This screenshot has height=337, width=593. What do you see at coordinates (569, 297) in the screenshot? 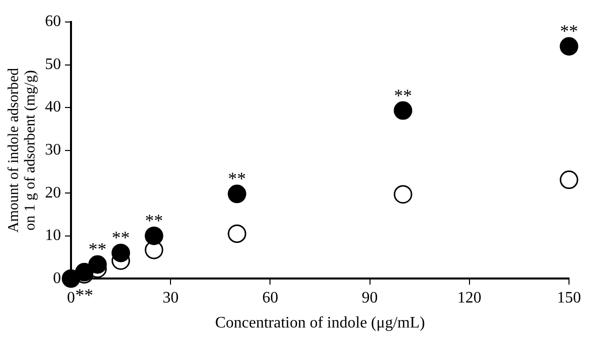
I see `x-tick-label: 150` at bounding box center [569, 297].